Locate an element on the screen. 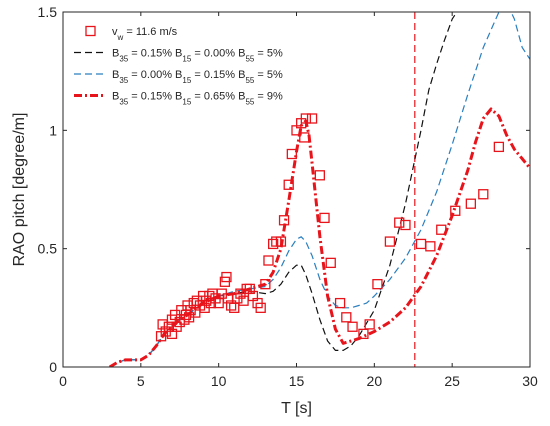  y-tick-label: 0 is located at coordinates (53, 367).